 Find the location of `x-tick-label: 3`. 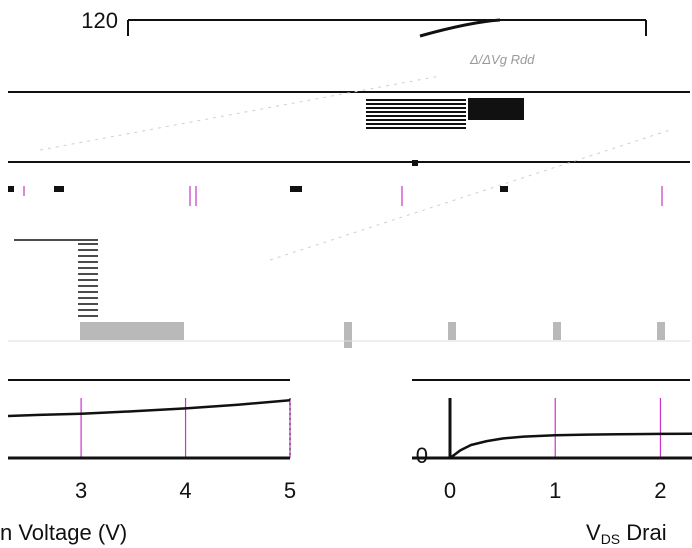

x-tick-label: 3 is located at coordinates (81, 490).